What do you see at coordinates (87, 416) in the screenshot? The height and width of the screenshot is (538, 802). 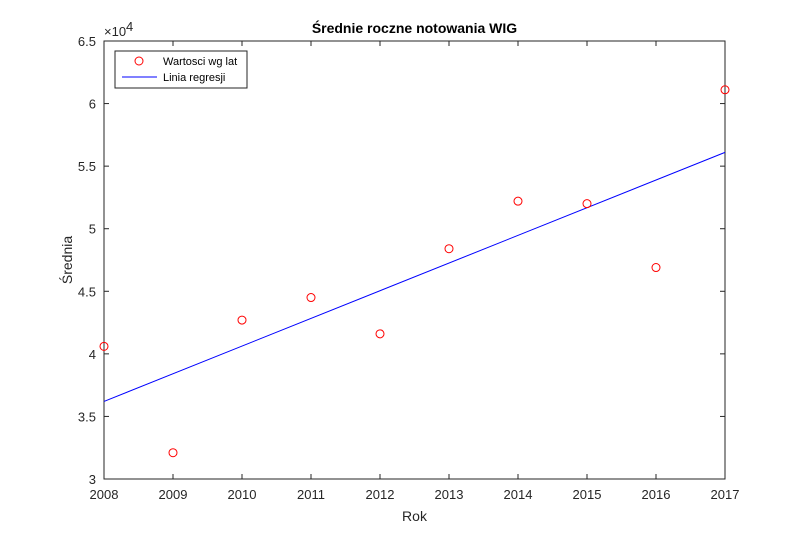 I see `y-tick-label: 3.5` at bounding box center [87, 416].